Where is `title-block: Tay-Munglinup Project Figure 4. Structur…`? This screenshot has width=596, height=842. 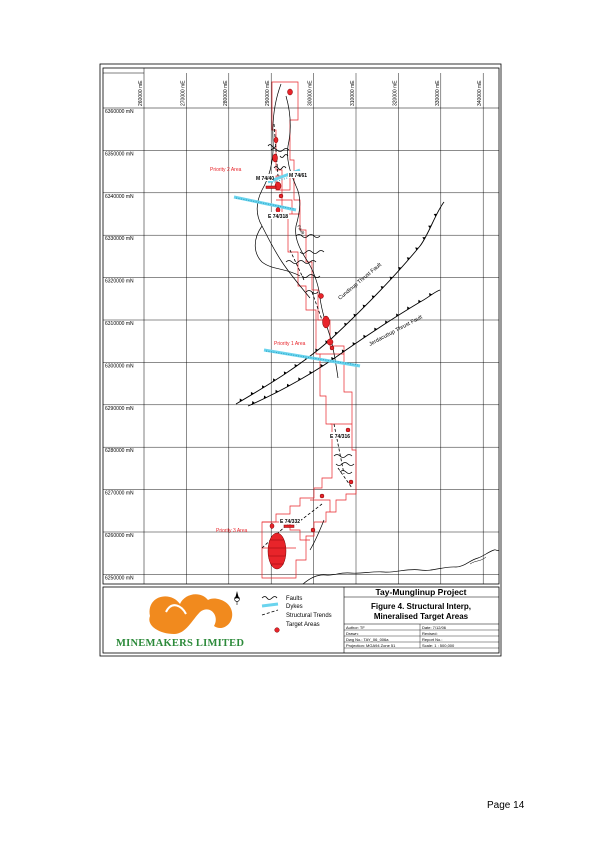 title-block: Tay-Munglinup Project Figure 4. Structur… is located at coordinates (421, 618).